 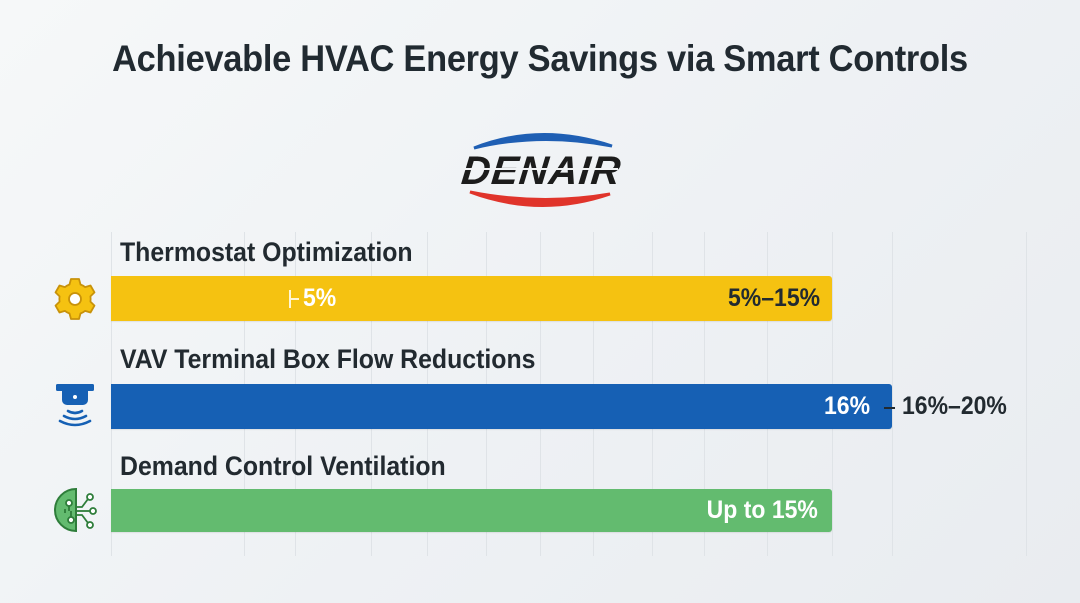 What do you see at coordinates (846, 406) in the screenshot?
I see `bar-end-value: 16%` at bounding box center [846, 406].